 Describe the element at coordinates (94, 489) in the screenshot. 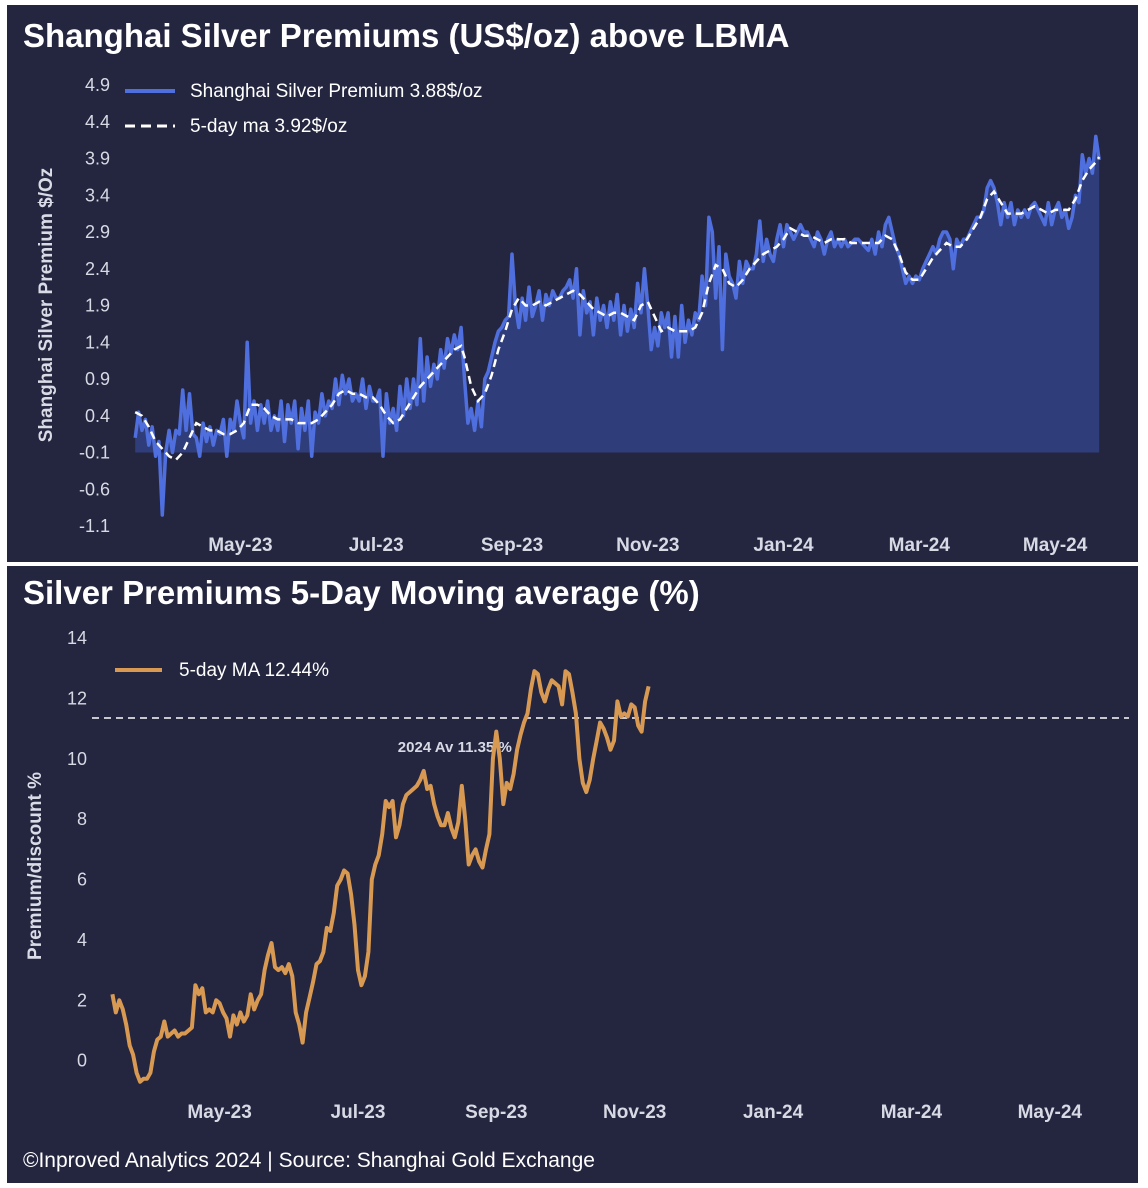

I see `premium-y-tick: -0.6` at that location.